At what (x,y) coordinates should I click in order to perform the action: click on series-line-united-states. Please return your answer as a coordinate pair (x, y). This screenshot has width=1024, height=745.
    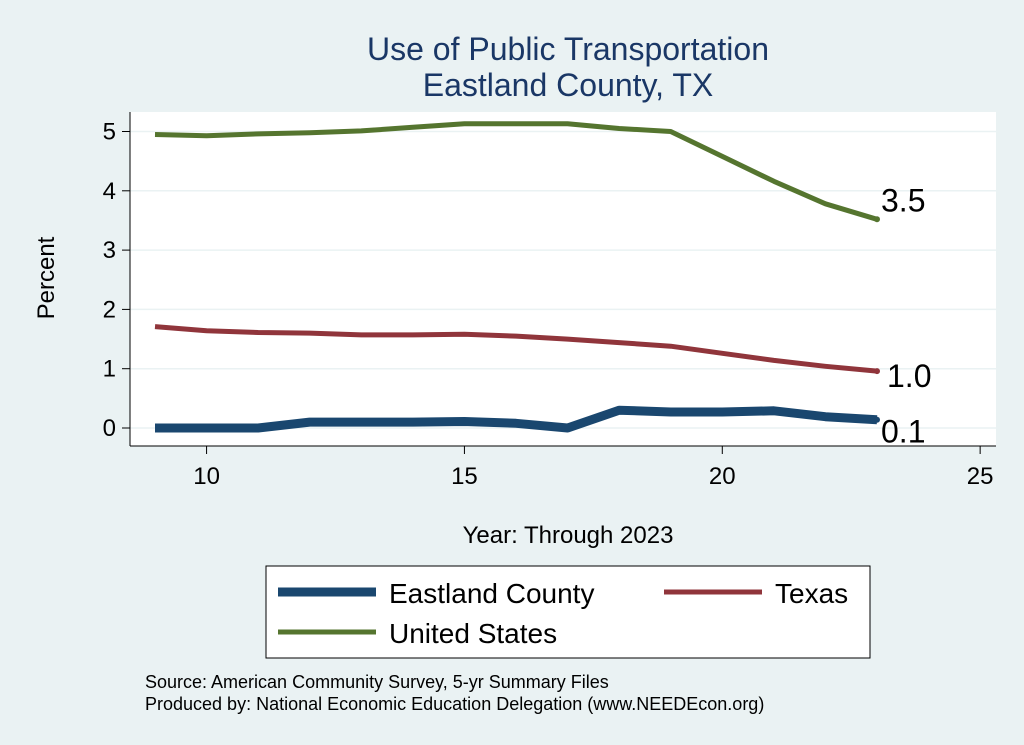
    Looking at the image, I should click on (516, 171).